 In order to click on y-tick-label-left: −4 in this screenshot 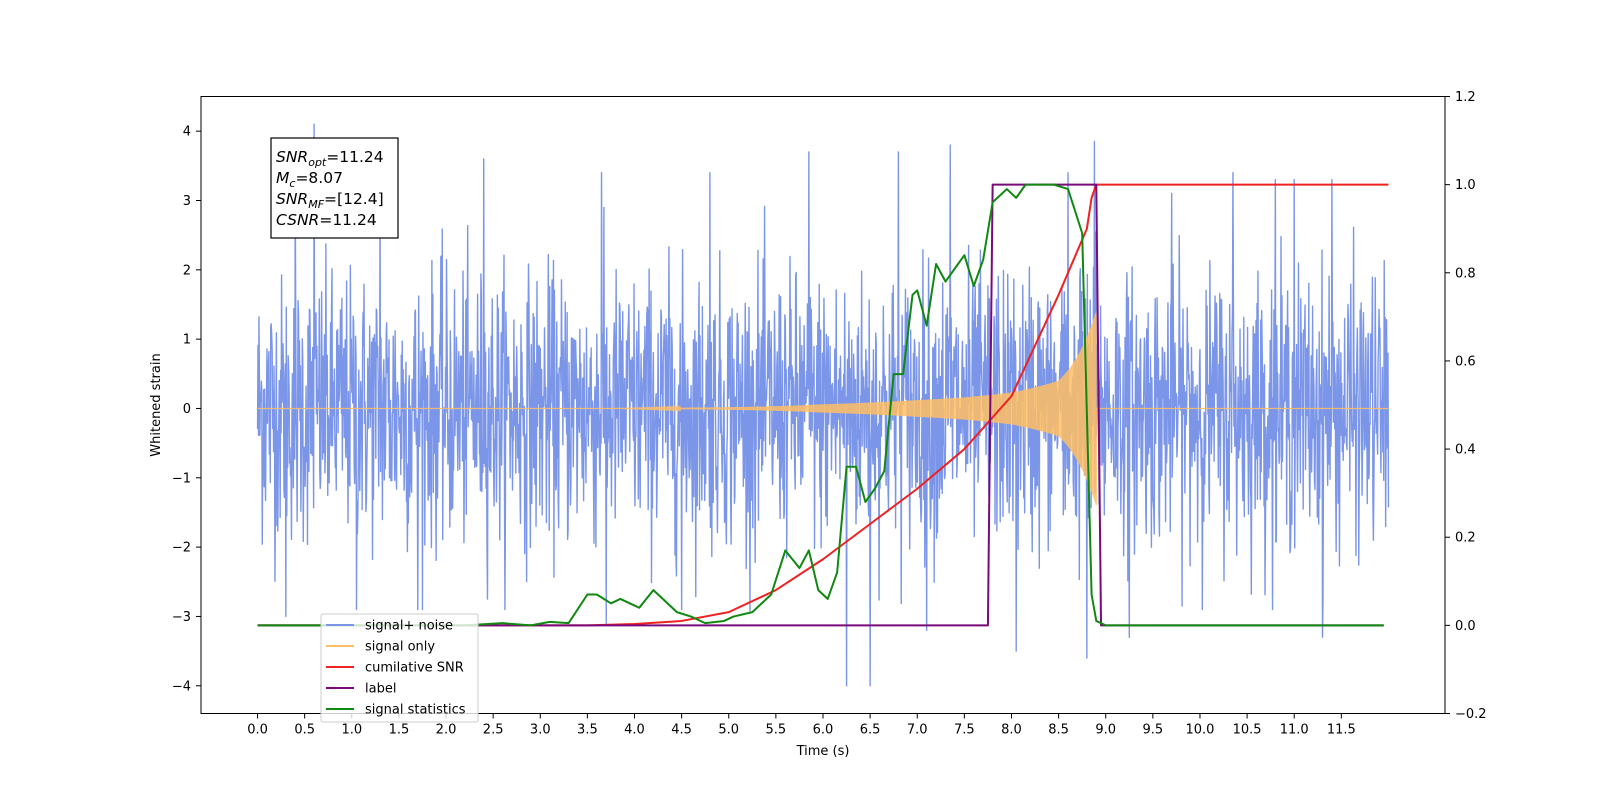, I will do `click(181, 686)`.